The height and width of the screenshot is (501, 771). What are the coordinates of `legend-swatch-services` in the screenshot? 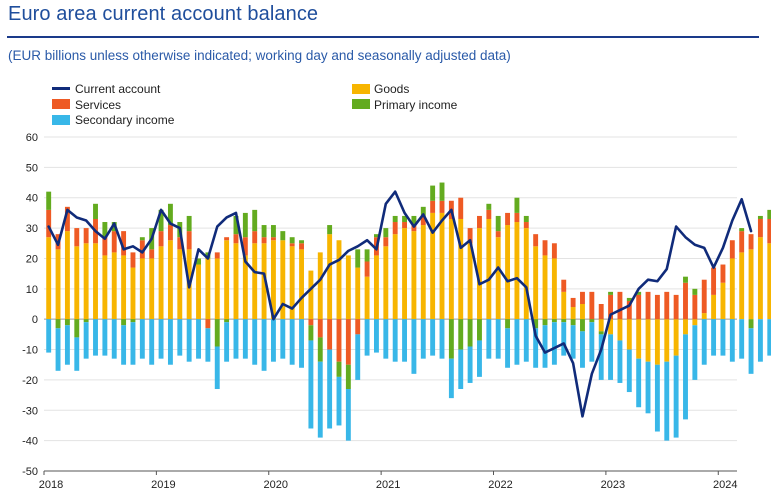 It's located at (61, 104).